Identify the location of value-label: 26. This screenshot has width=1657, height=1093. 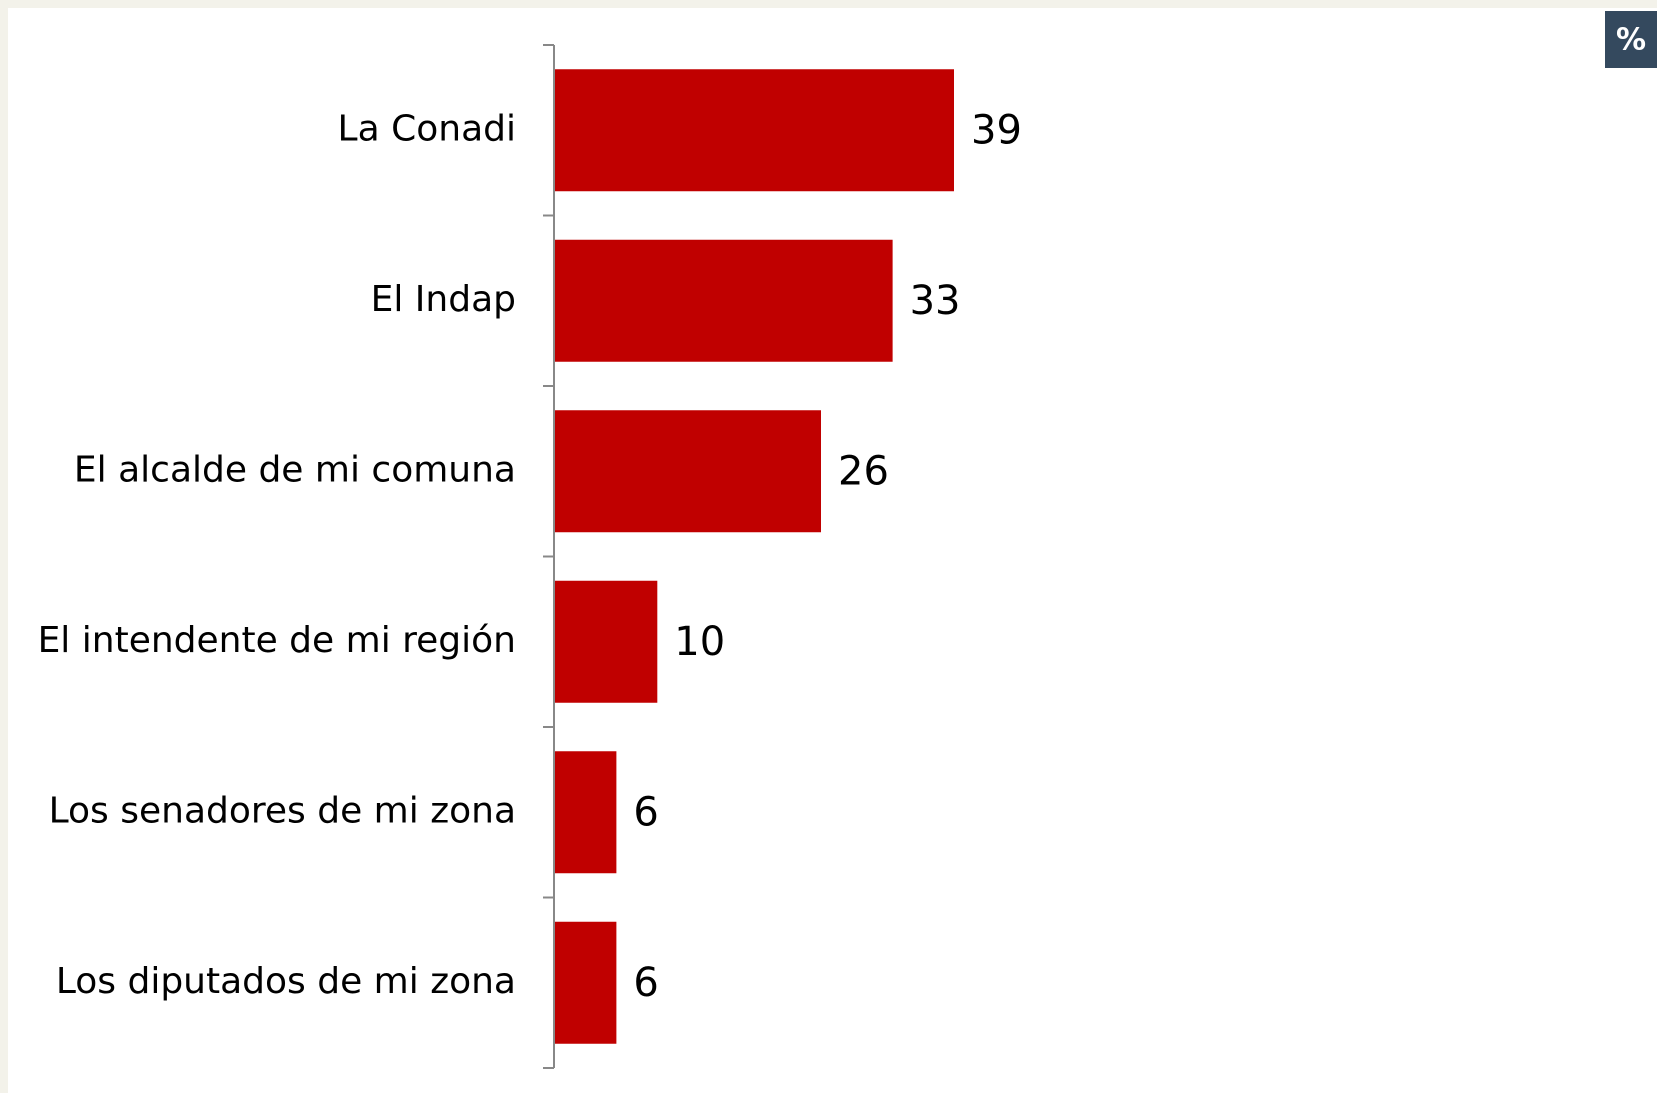
(863, 471).